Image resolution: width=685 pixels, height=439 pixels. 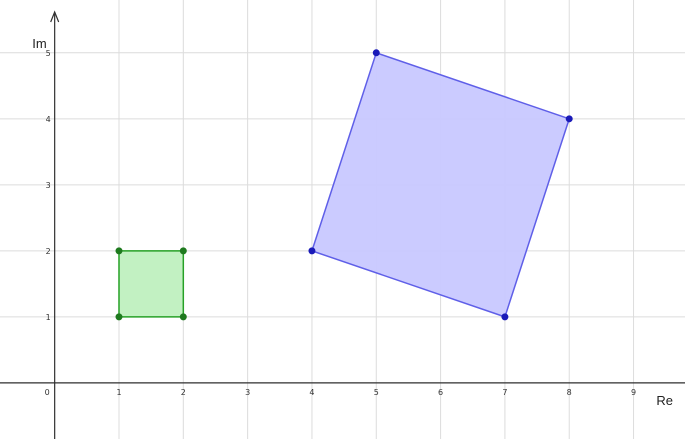 I want to click on x-axis-label: Re, so click(x=664, y=400).